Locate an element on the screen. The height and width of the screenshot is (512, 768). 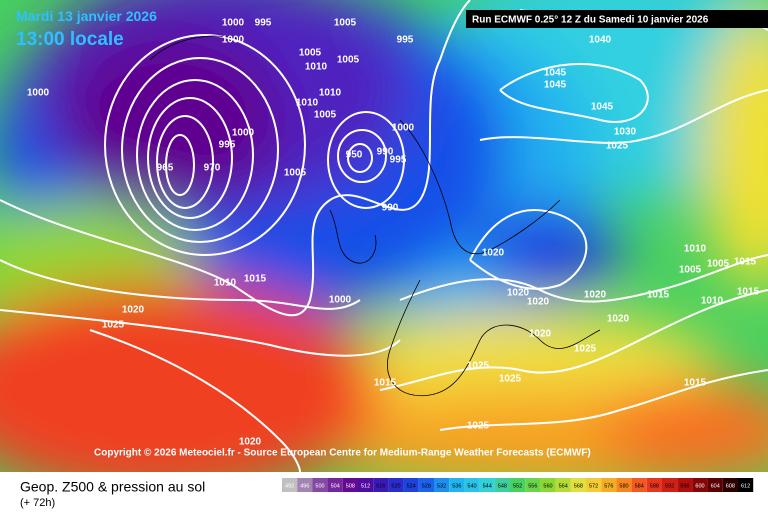
scale-label: 600 is located at coordinates (699, 486).